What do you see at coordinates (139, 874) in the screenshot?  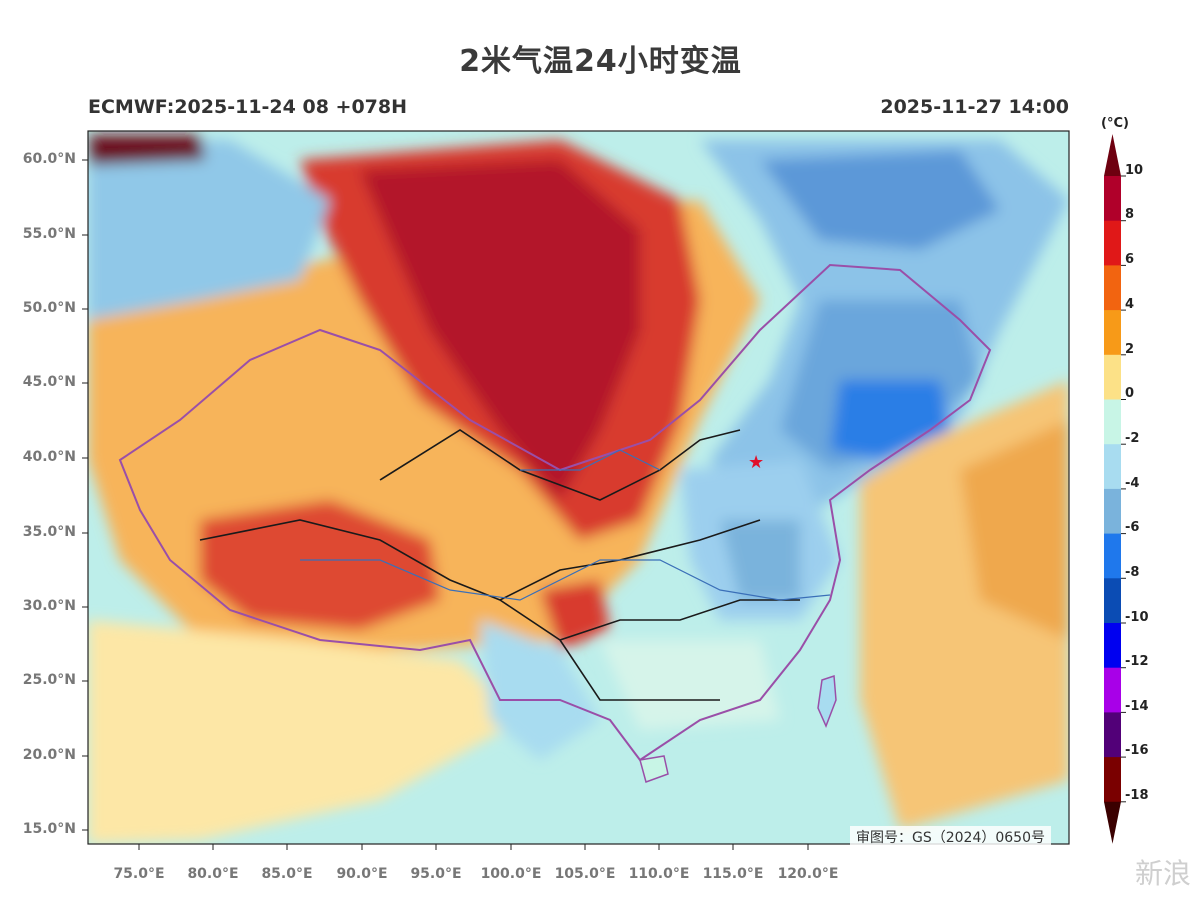 I see `lon-label: 75.0°E` at bounding box center [139, 874].